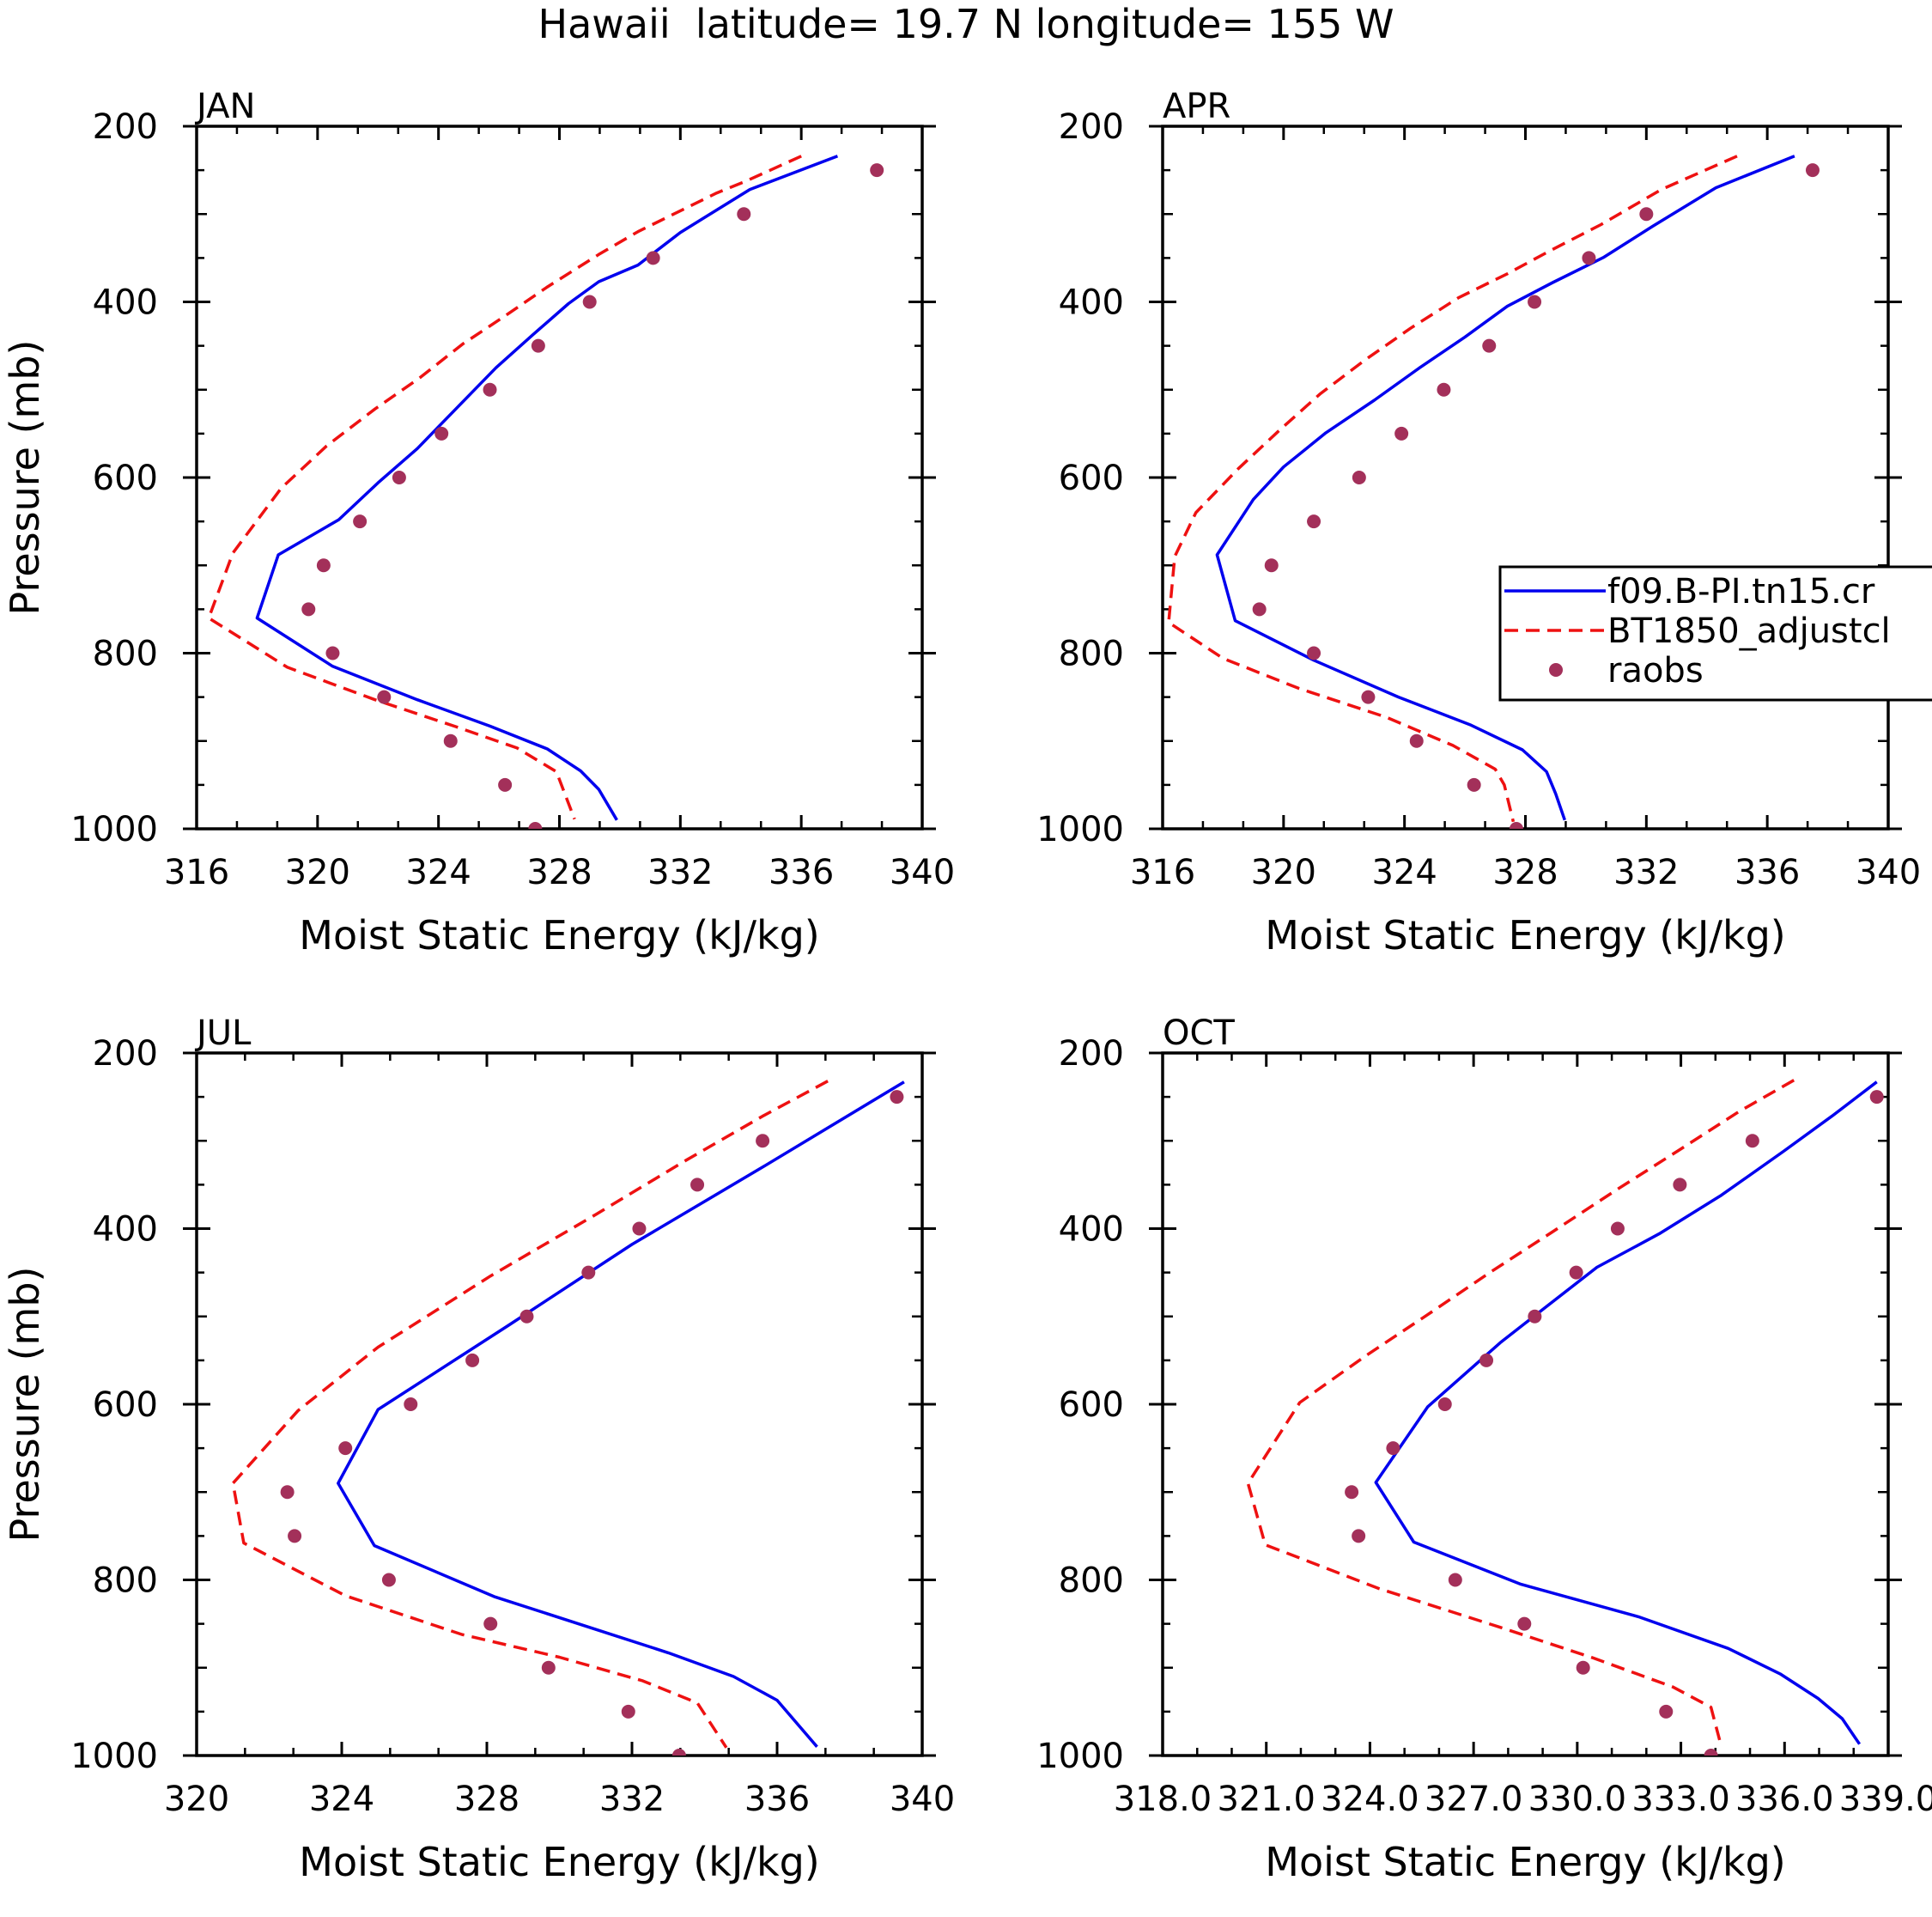 The height and width of the screenshot is (1917, 1932). I want to click on panel-title: JUL, so click(223, 1033).